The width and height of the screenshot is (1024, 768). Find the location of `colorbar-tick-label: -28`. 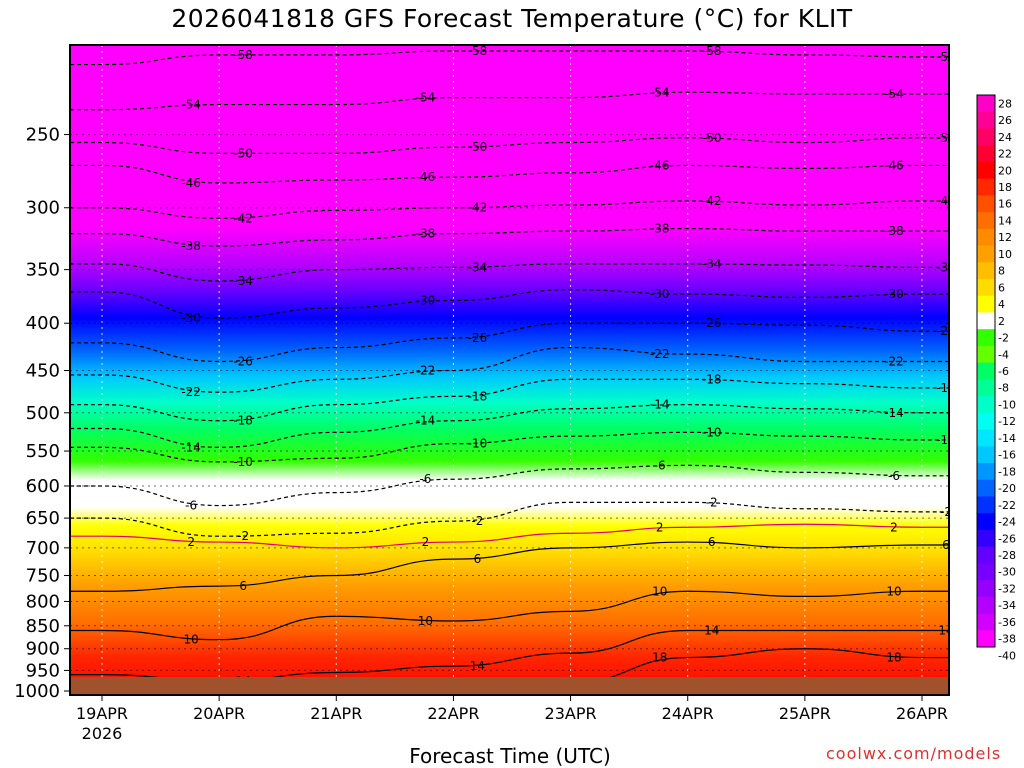

colorbar-tick-label: -28 is located at coordinates (1007, 555).